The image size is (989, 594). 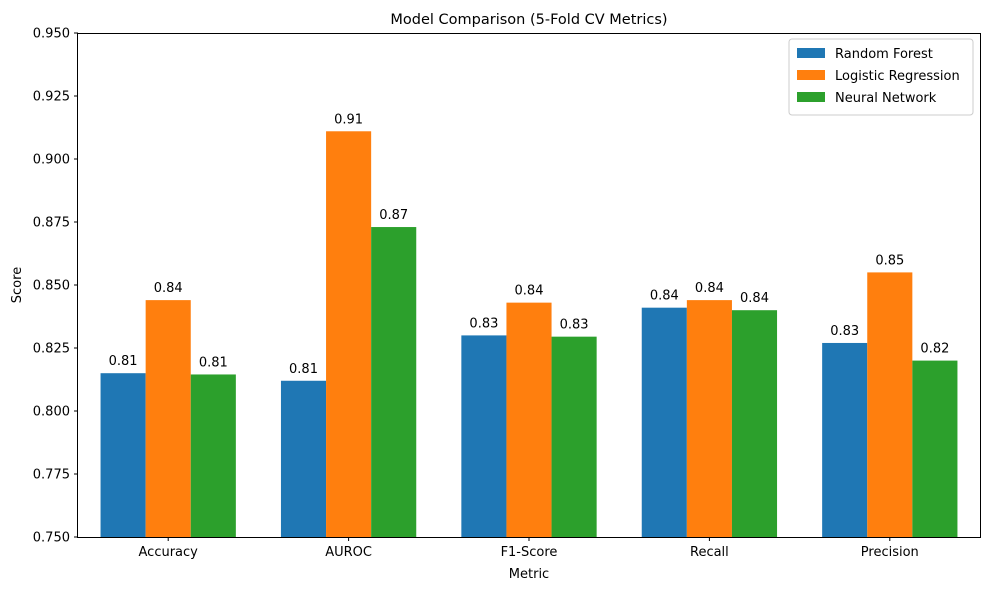 I want to click on x-tick-label: Recall, so click(x=709, y=552).